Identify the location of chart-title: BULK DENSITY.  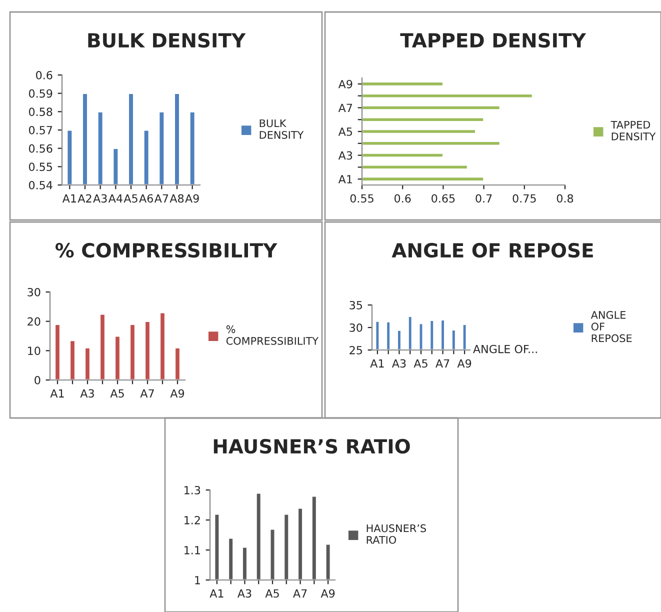
(167, 40).